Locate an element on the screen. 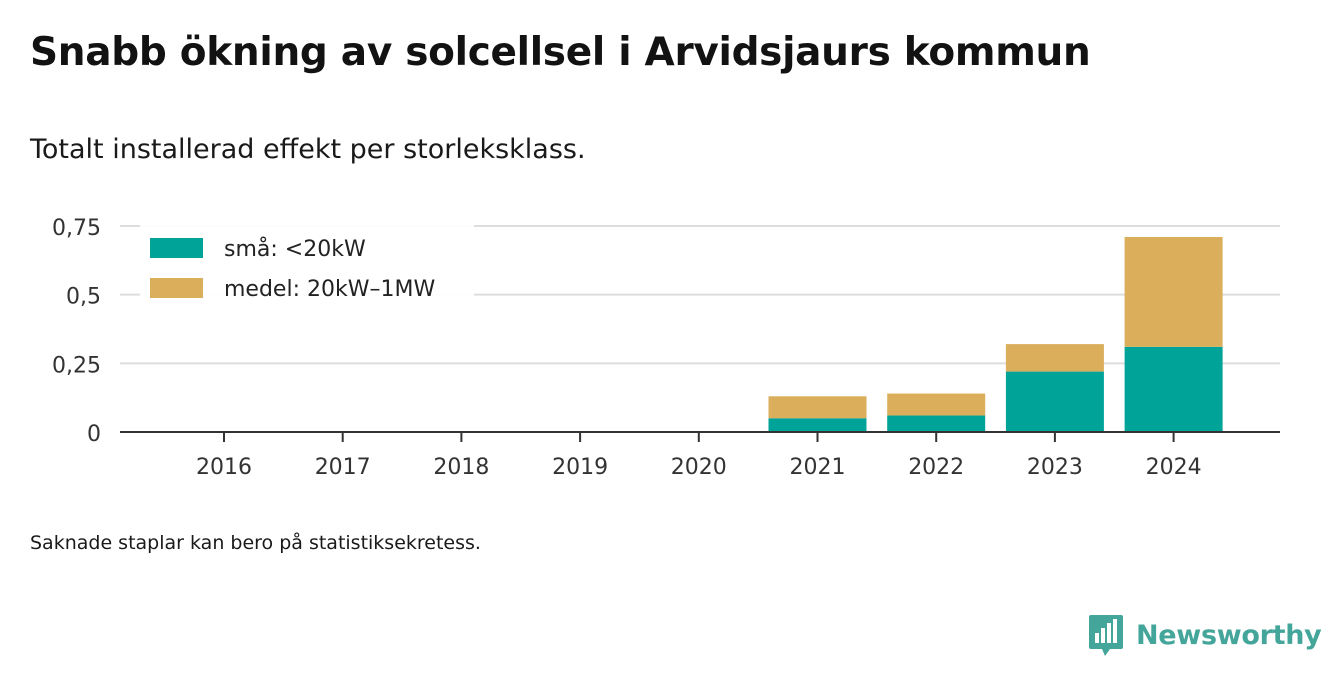 This screenshot has height=685, width=1340. x-tick-label: 2019 is located at coordinates (580, 467).